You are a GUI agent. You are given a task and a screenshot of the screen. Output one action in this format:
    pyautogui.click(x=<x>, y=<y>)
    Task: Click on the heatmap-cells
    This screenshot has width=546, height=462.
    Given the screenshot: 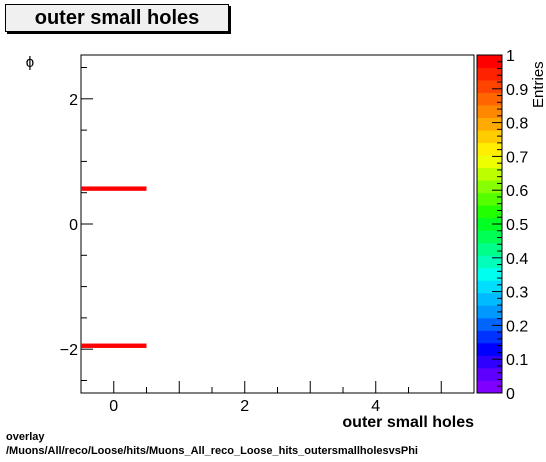 What is the action you would take?
    pyautogui.click(x=114, y=267)
    